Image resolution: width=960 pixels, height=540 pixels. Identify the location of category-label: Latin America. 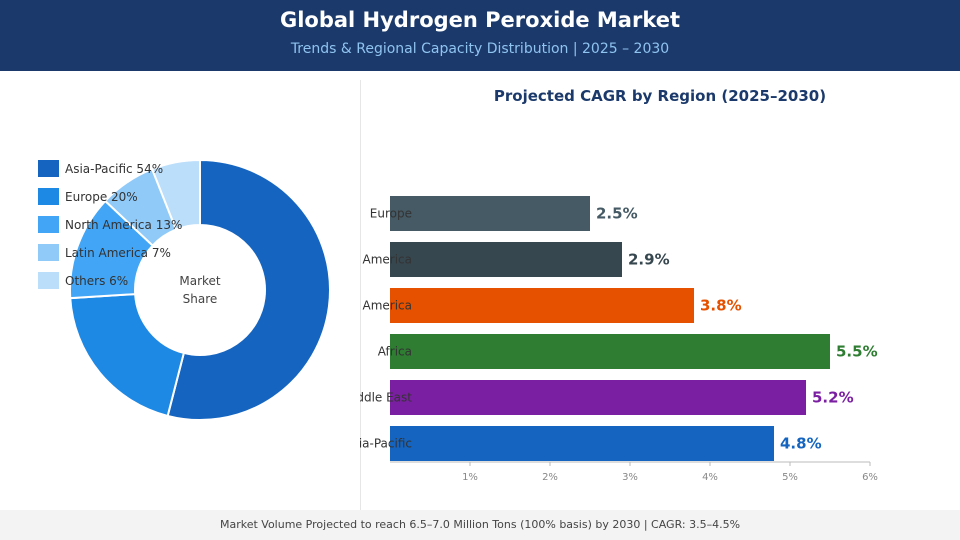
(386, 306).